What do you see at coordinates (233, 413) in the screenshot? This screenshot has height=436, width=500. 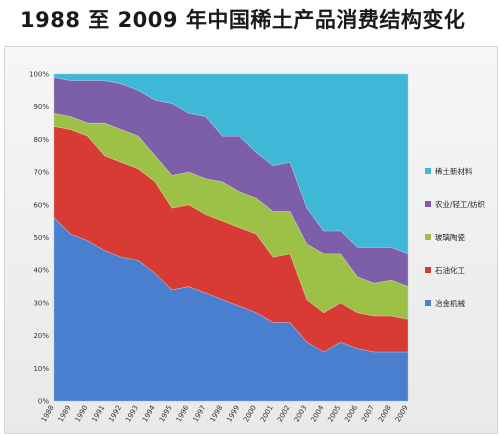 I see `x-tick-label: 1999` at bounding box center [233, 413].